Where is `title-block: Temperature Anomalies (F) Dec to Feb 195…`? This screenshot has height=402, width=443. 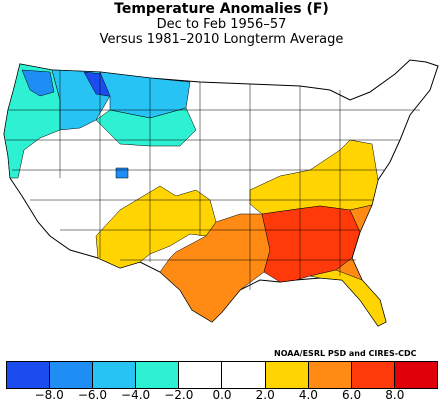
title-block: Temperature Anomalies (F) Dec to Feb 195… is located at coordinates (221, 23).